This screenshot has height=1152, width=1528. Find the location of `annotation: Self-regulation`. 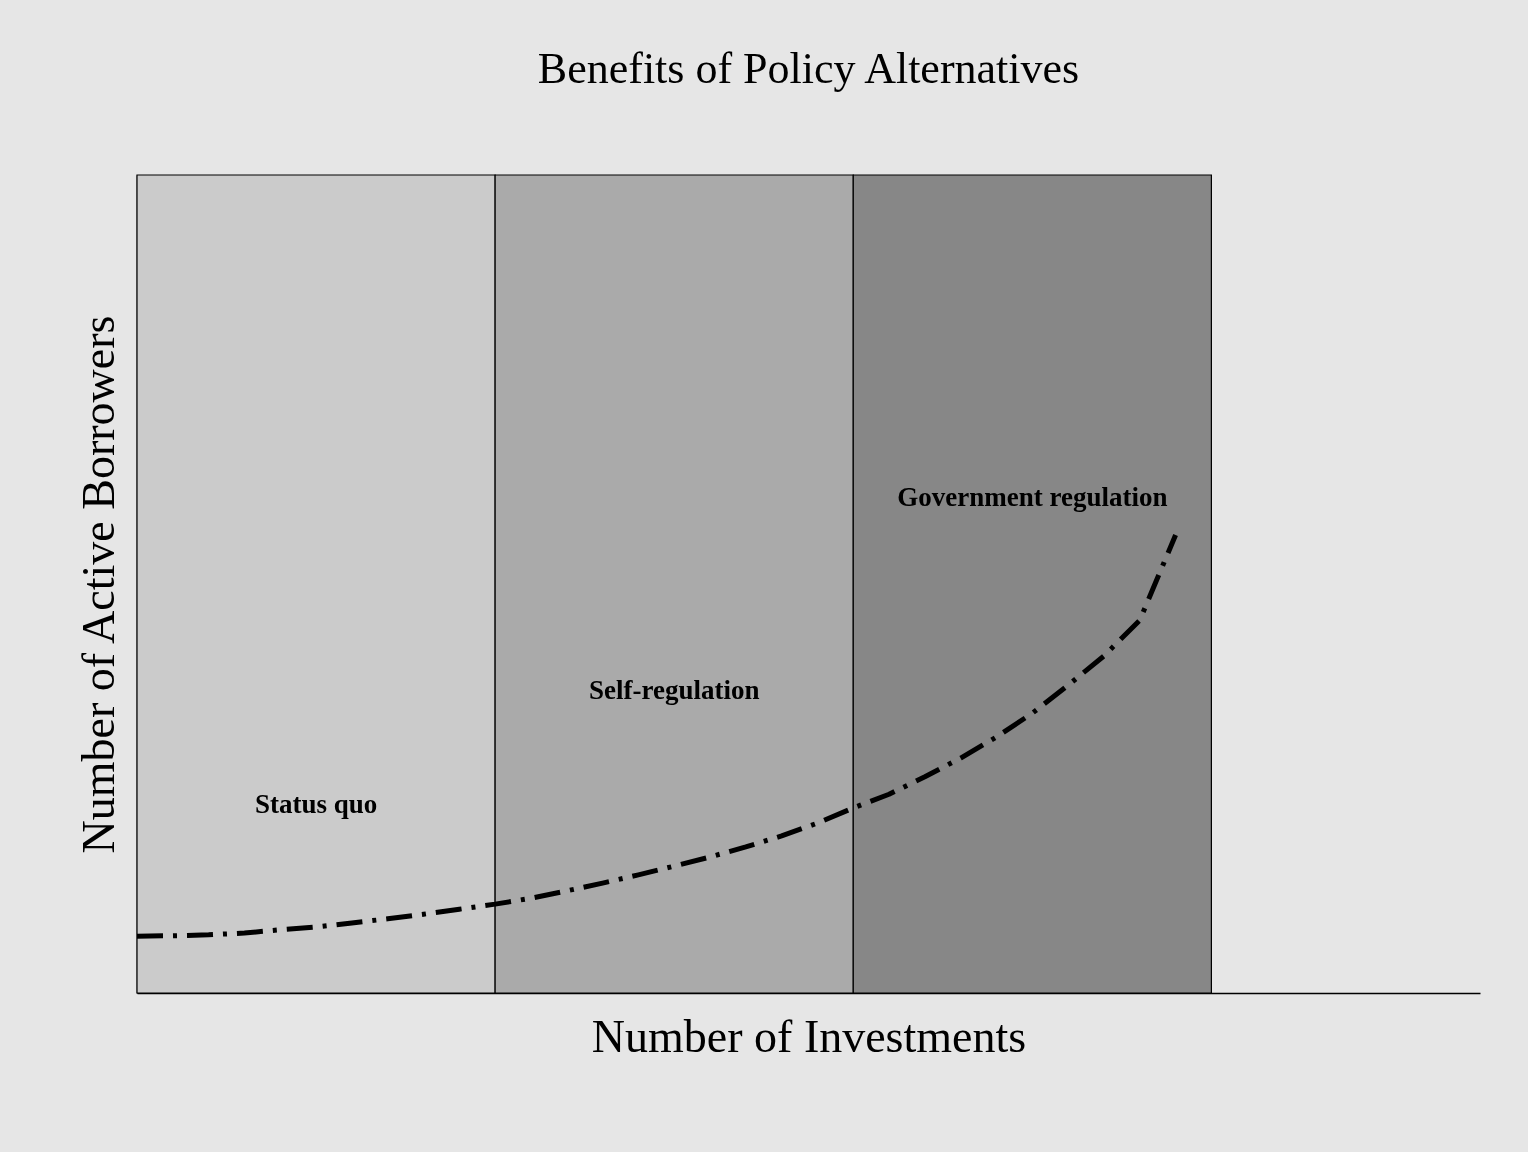

annotation: Self-regulation is located at coordinates (674, 689).